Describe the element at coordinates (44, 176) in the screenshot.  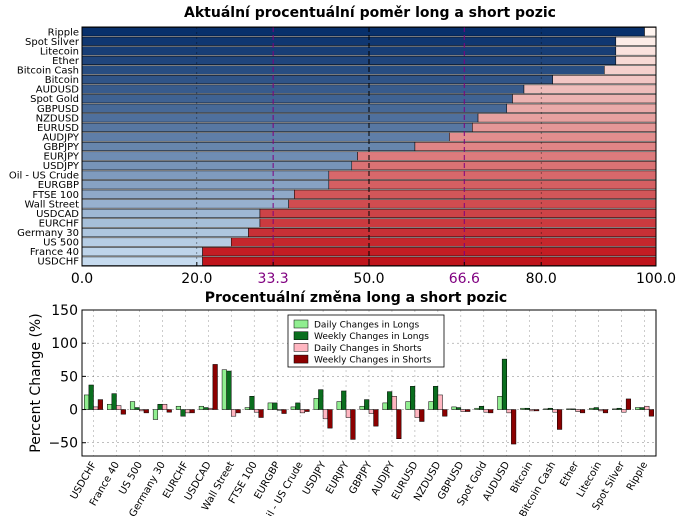
I see `category-label: Oil - US Crude` at that location.